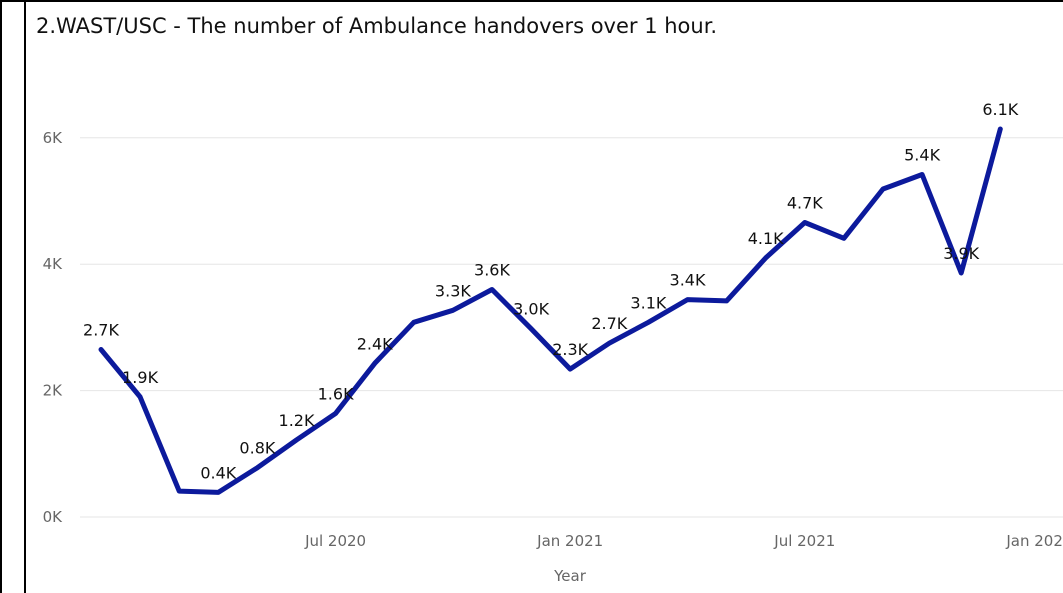 Image resolution: width=1063 pixels, height=593 pixels. I want to click on data-label: 3.9K, so click(961, 253).